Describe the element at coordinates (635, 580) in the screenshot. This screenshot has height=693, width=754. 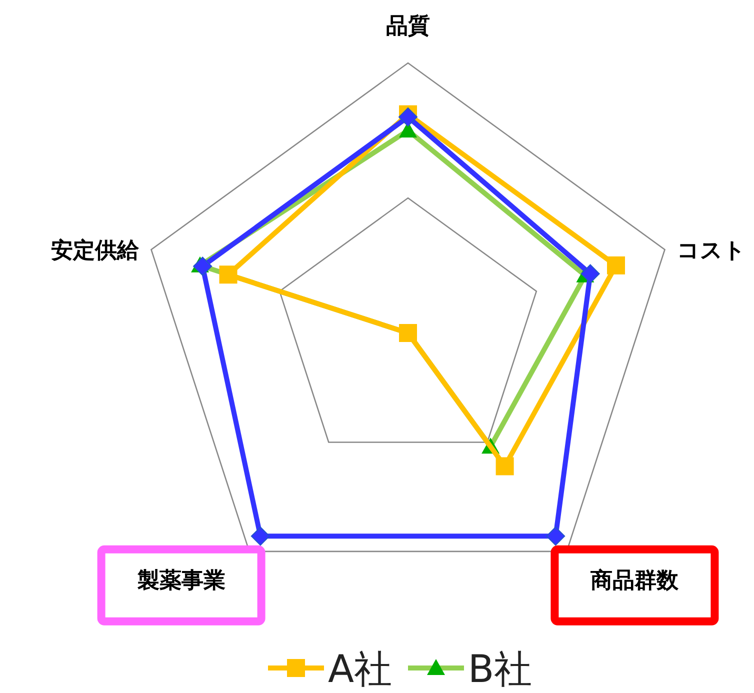
I see `spoke-label: 商品群数` at that location.